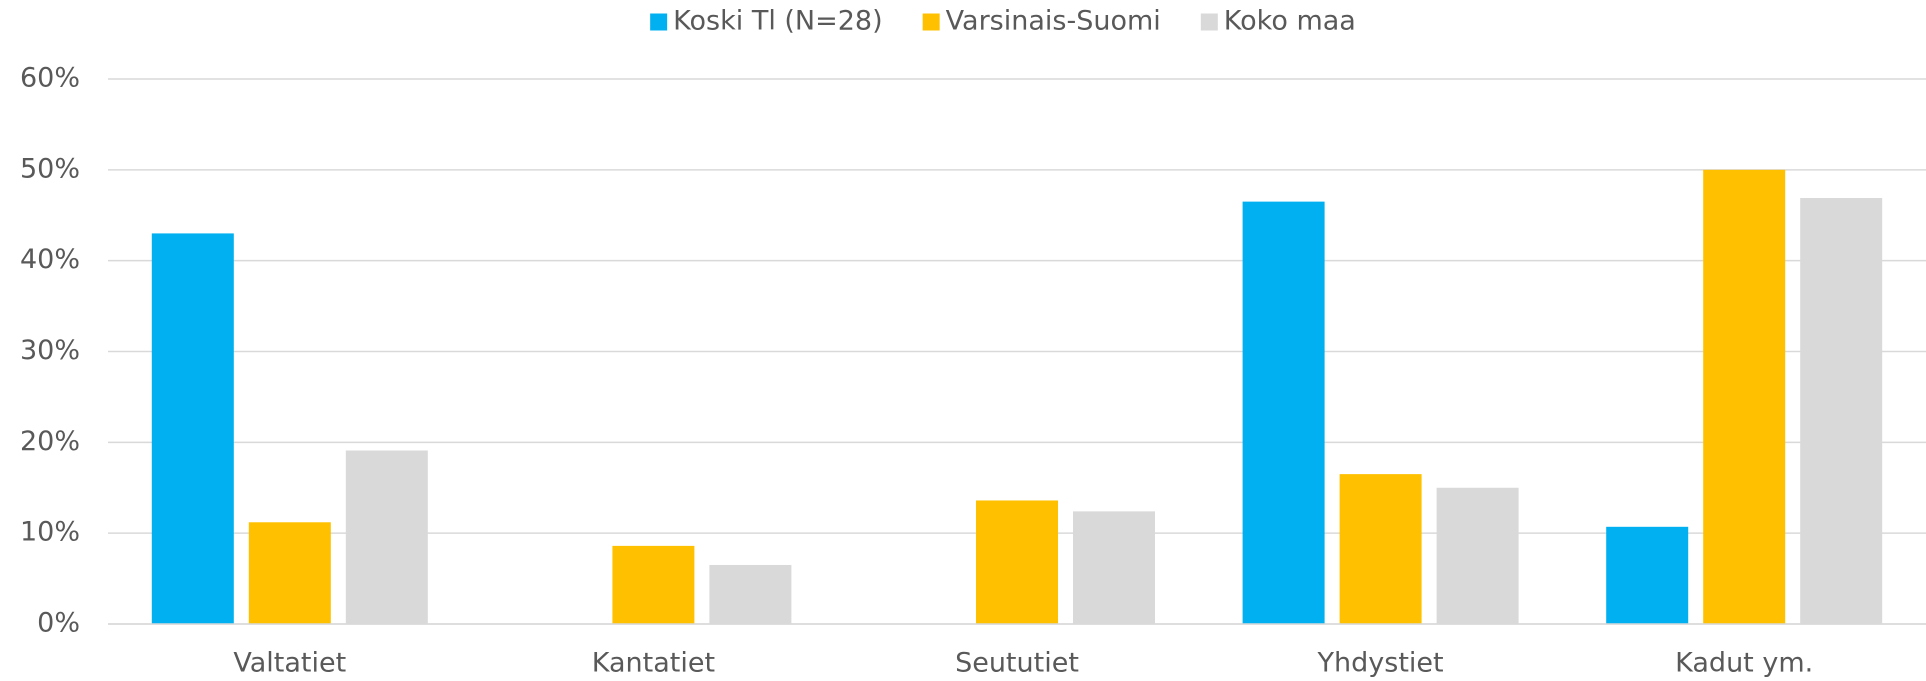 The width and height of the screenshot is (1926, 681). I want to click on x-tick-label: Seututiet, so click(1017, 663).